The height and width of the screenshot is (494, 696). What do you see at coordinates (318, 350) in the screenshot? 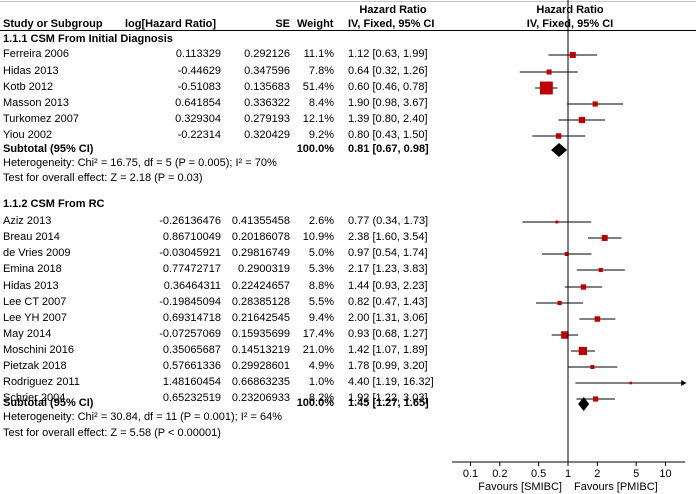
I see `study-weight: 21.0%` at bounding box center [318, 350].